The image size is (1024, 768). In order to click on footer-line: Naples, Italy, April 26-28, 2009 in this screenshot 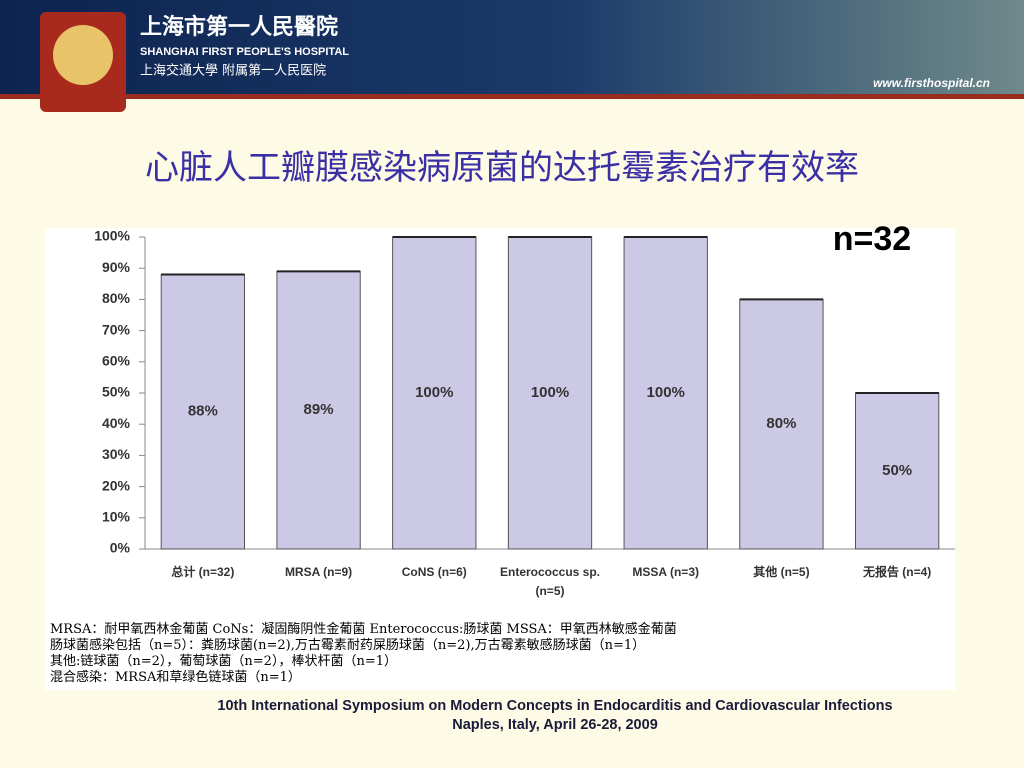, I will do `click(555, 725)`.